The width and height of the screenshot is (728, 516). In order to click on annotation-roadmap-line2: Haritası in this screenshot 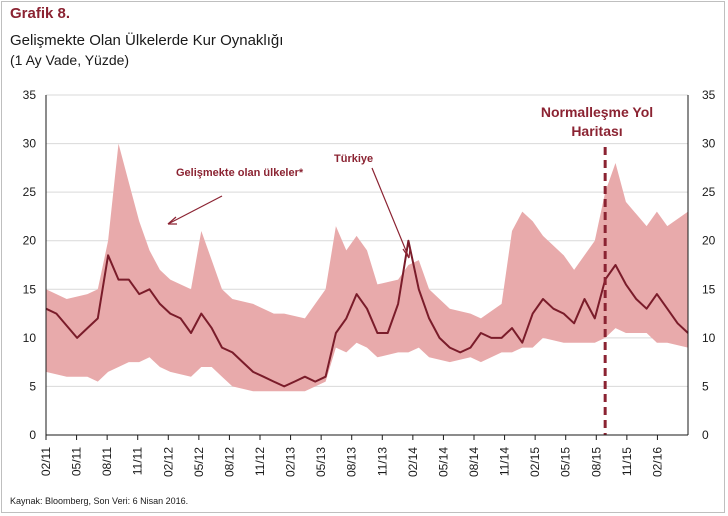, I will do `click(596, 131)`.